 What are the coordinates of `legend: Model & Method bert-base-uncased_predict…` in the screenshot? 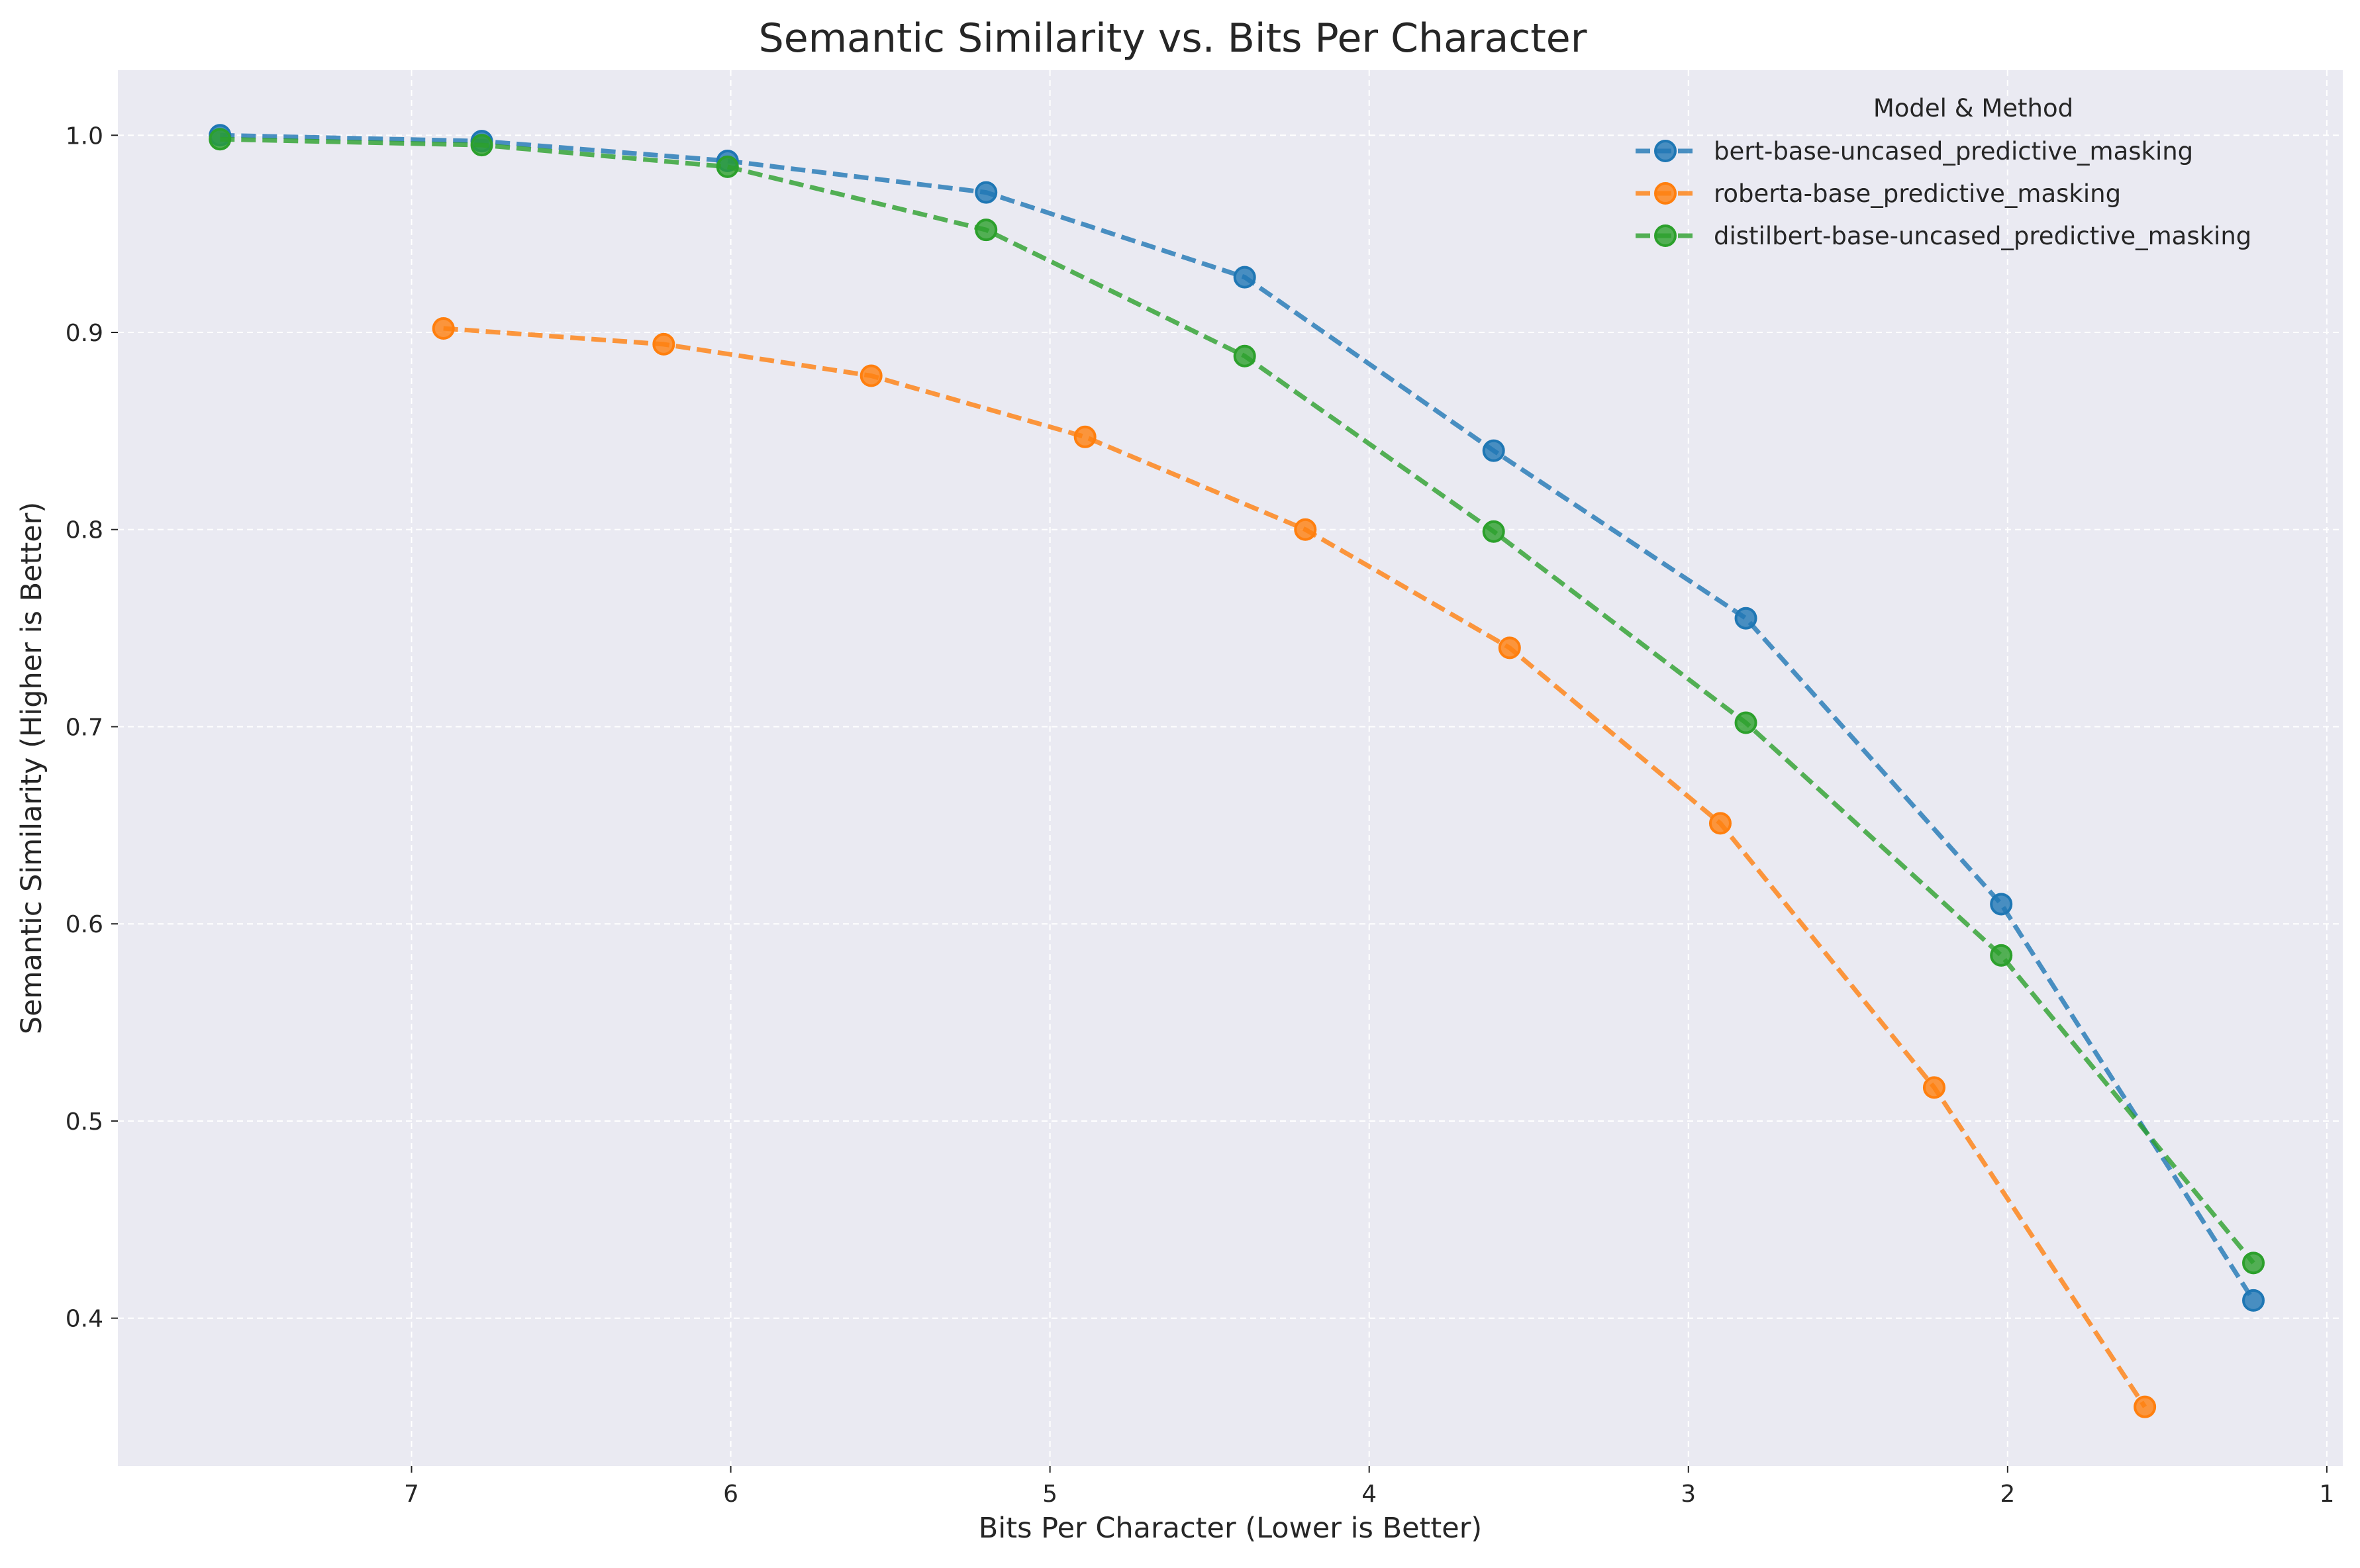 It's located at (1943, 172).